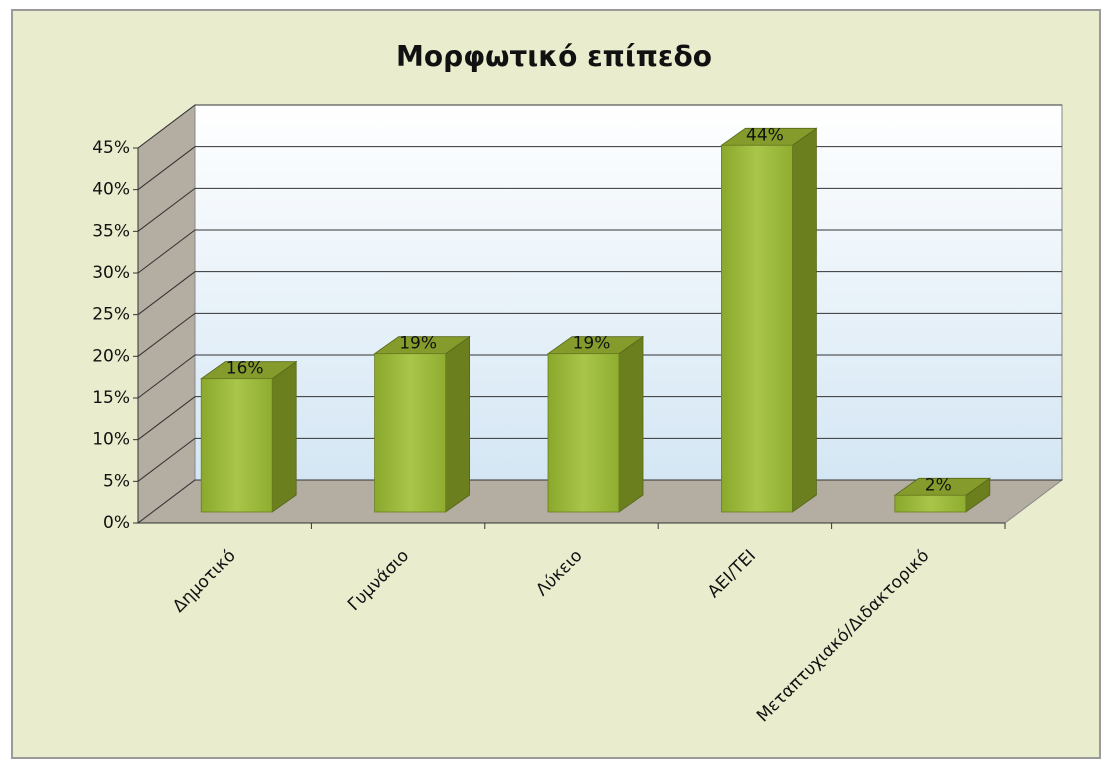 Image resolution: width=1109 pixels, height=766 pixels. I want to click on y-tick-label: 5%, so click(116, 481).